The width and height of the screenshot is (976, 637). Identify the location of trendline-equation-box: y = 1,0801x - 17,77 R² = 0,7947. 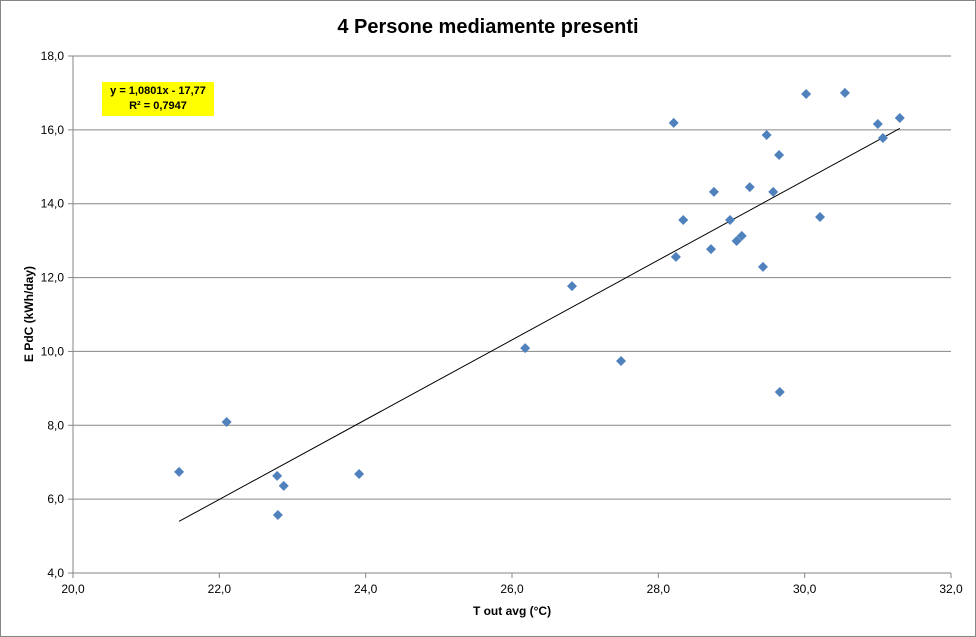
(158, 99).